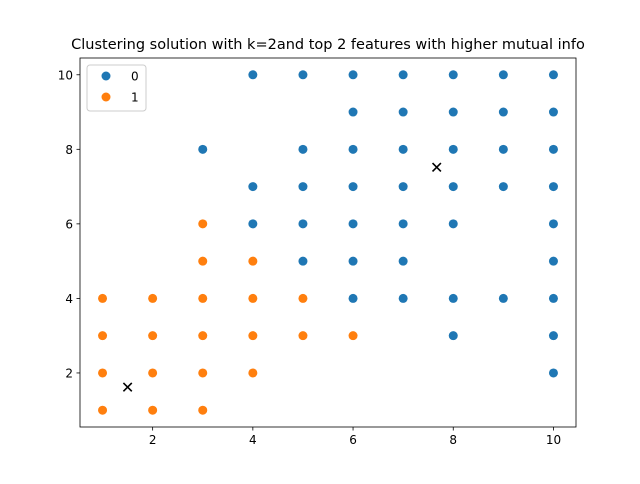 The height and width of the screenshot is (484, 640). What do you see at coordinates (69, 299) in the screenshot?
I see `y-tick-label: 4` at bounding box center [69, 299].